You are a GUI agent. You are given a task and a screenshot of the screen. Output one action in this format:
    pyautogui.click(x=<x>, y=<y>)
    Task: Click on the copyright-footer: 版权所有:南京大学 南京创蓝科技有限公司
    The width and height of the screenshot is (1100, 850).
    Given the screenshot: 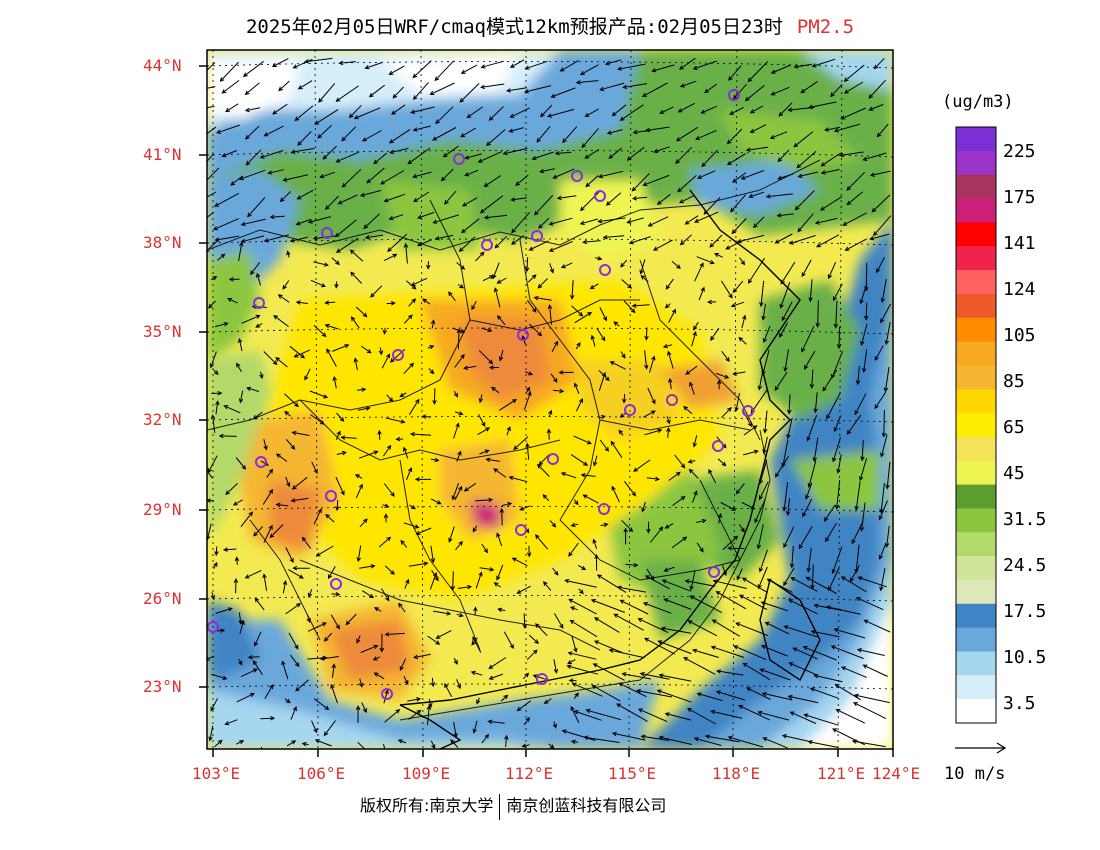 What is the action you would take?
    pyautogui.click(x=513, y=806)
    